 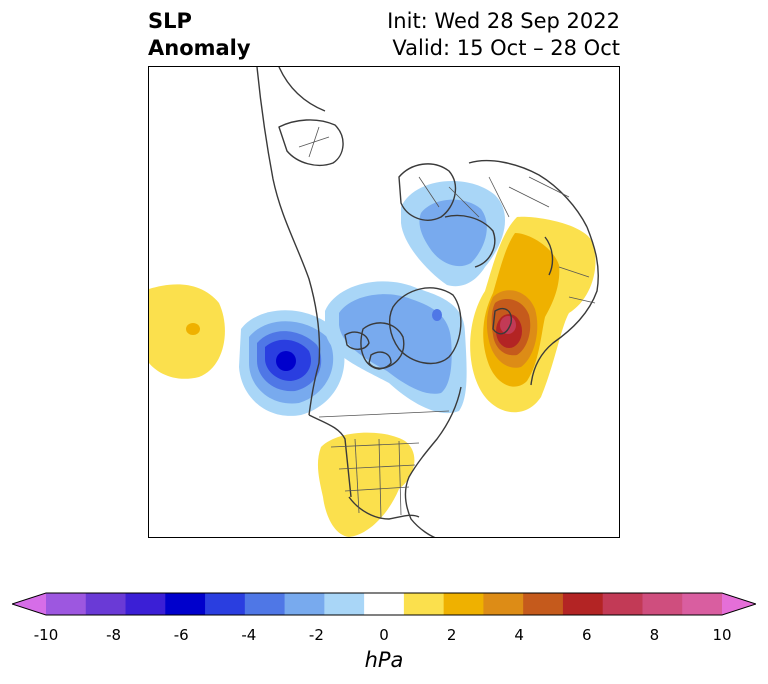 I want to click on map-title: SLP Anomaly, so click(x=199, y=35).